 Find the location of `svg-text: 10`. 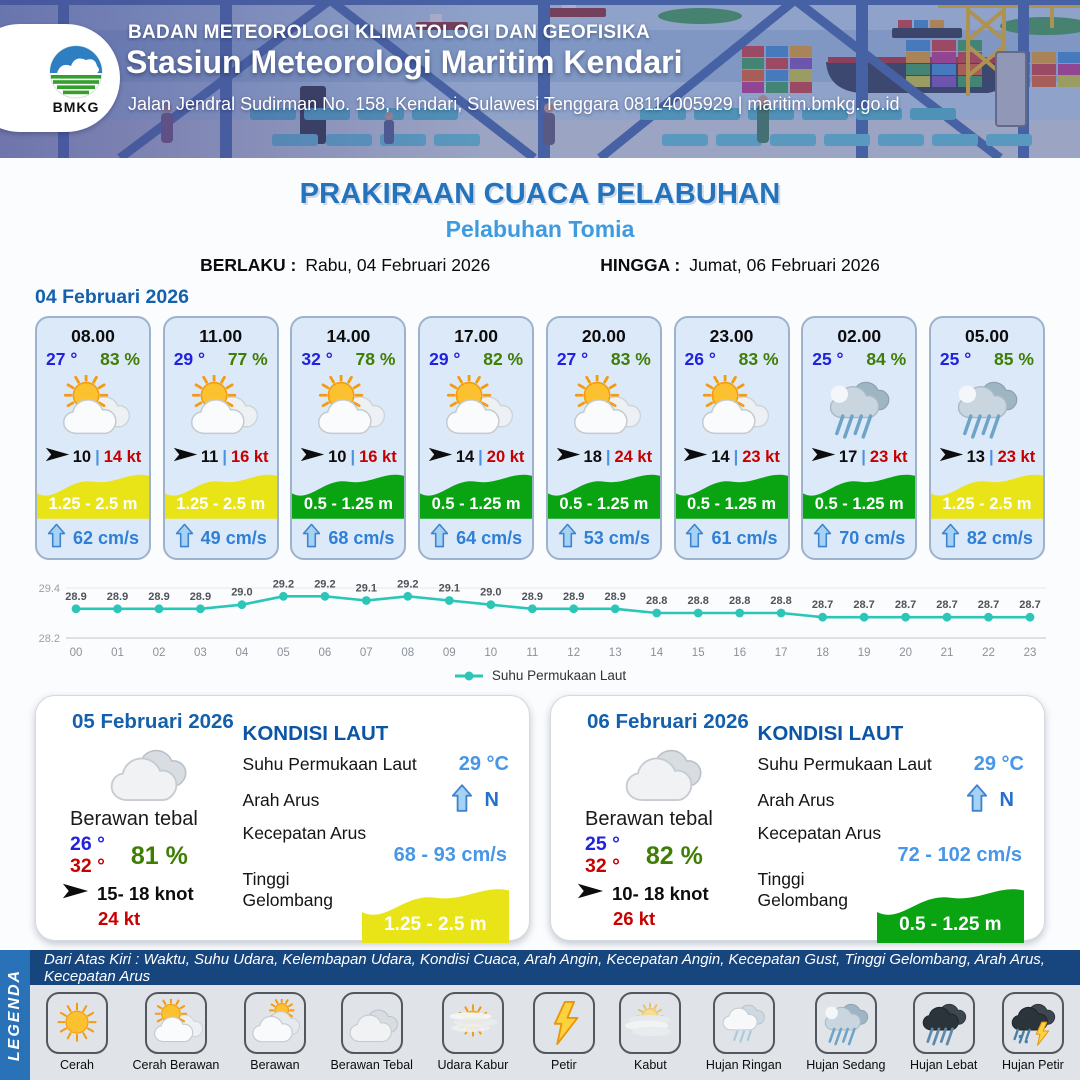

svg-text: 10 is located at coordinates (490, 653).